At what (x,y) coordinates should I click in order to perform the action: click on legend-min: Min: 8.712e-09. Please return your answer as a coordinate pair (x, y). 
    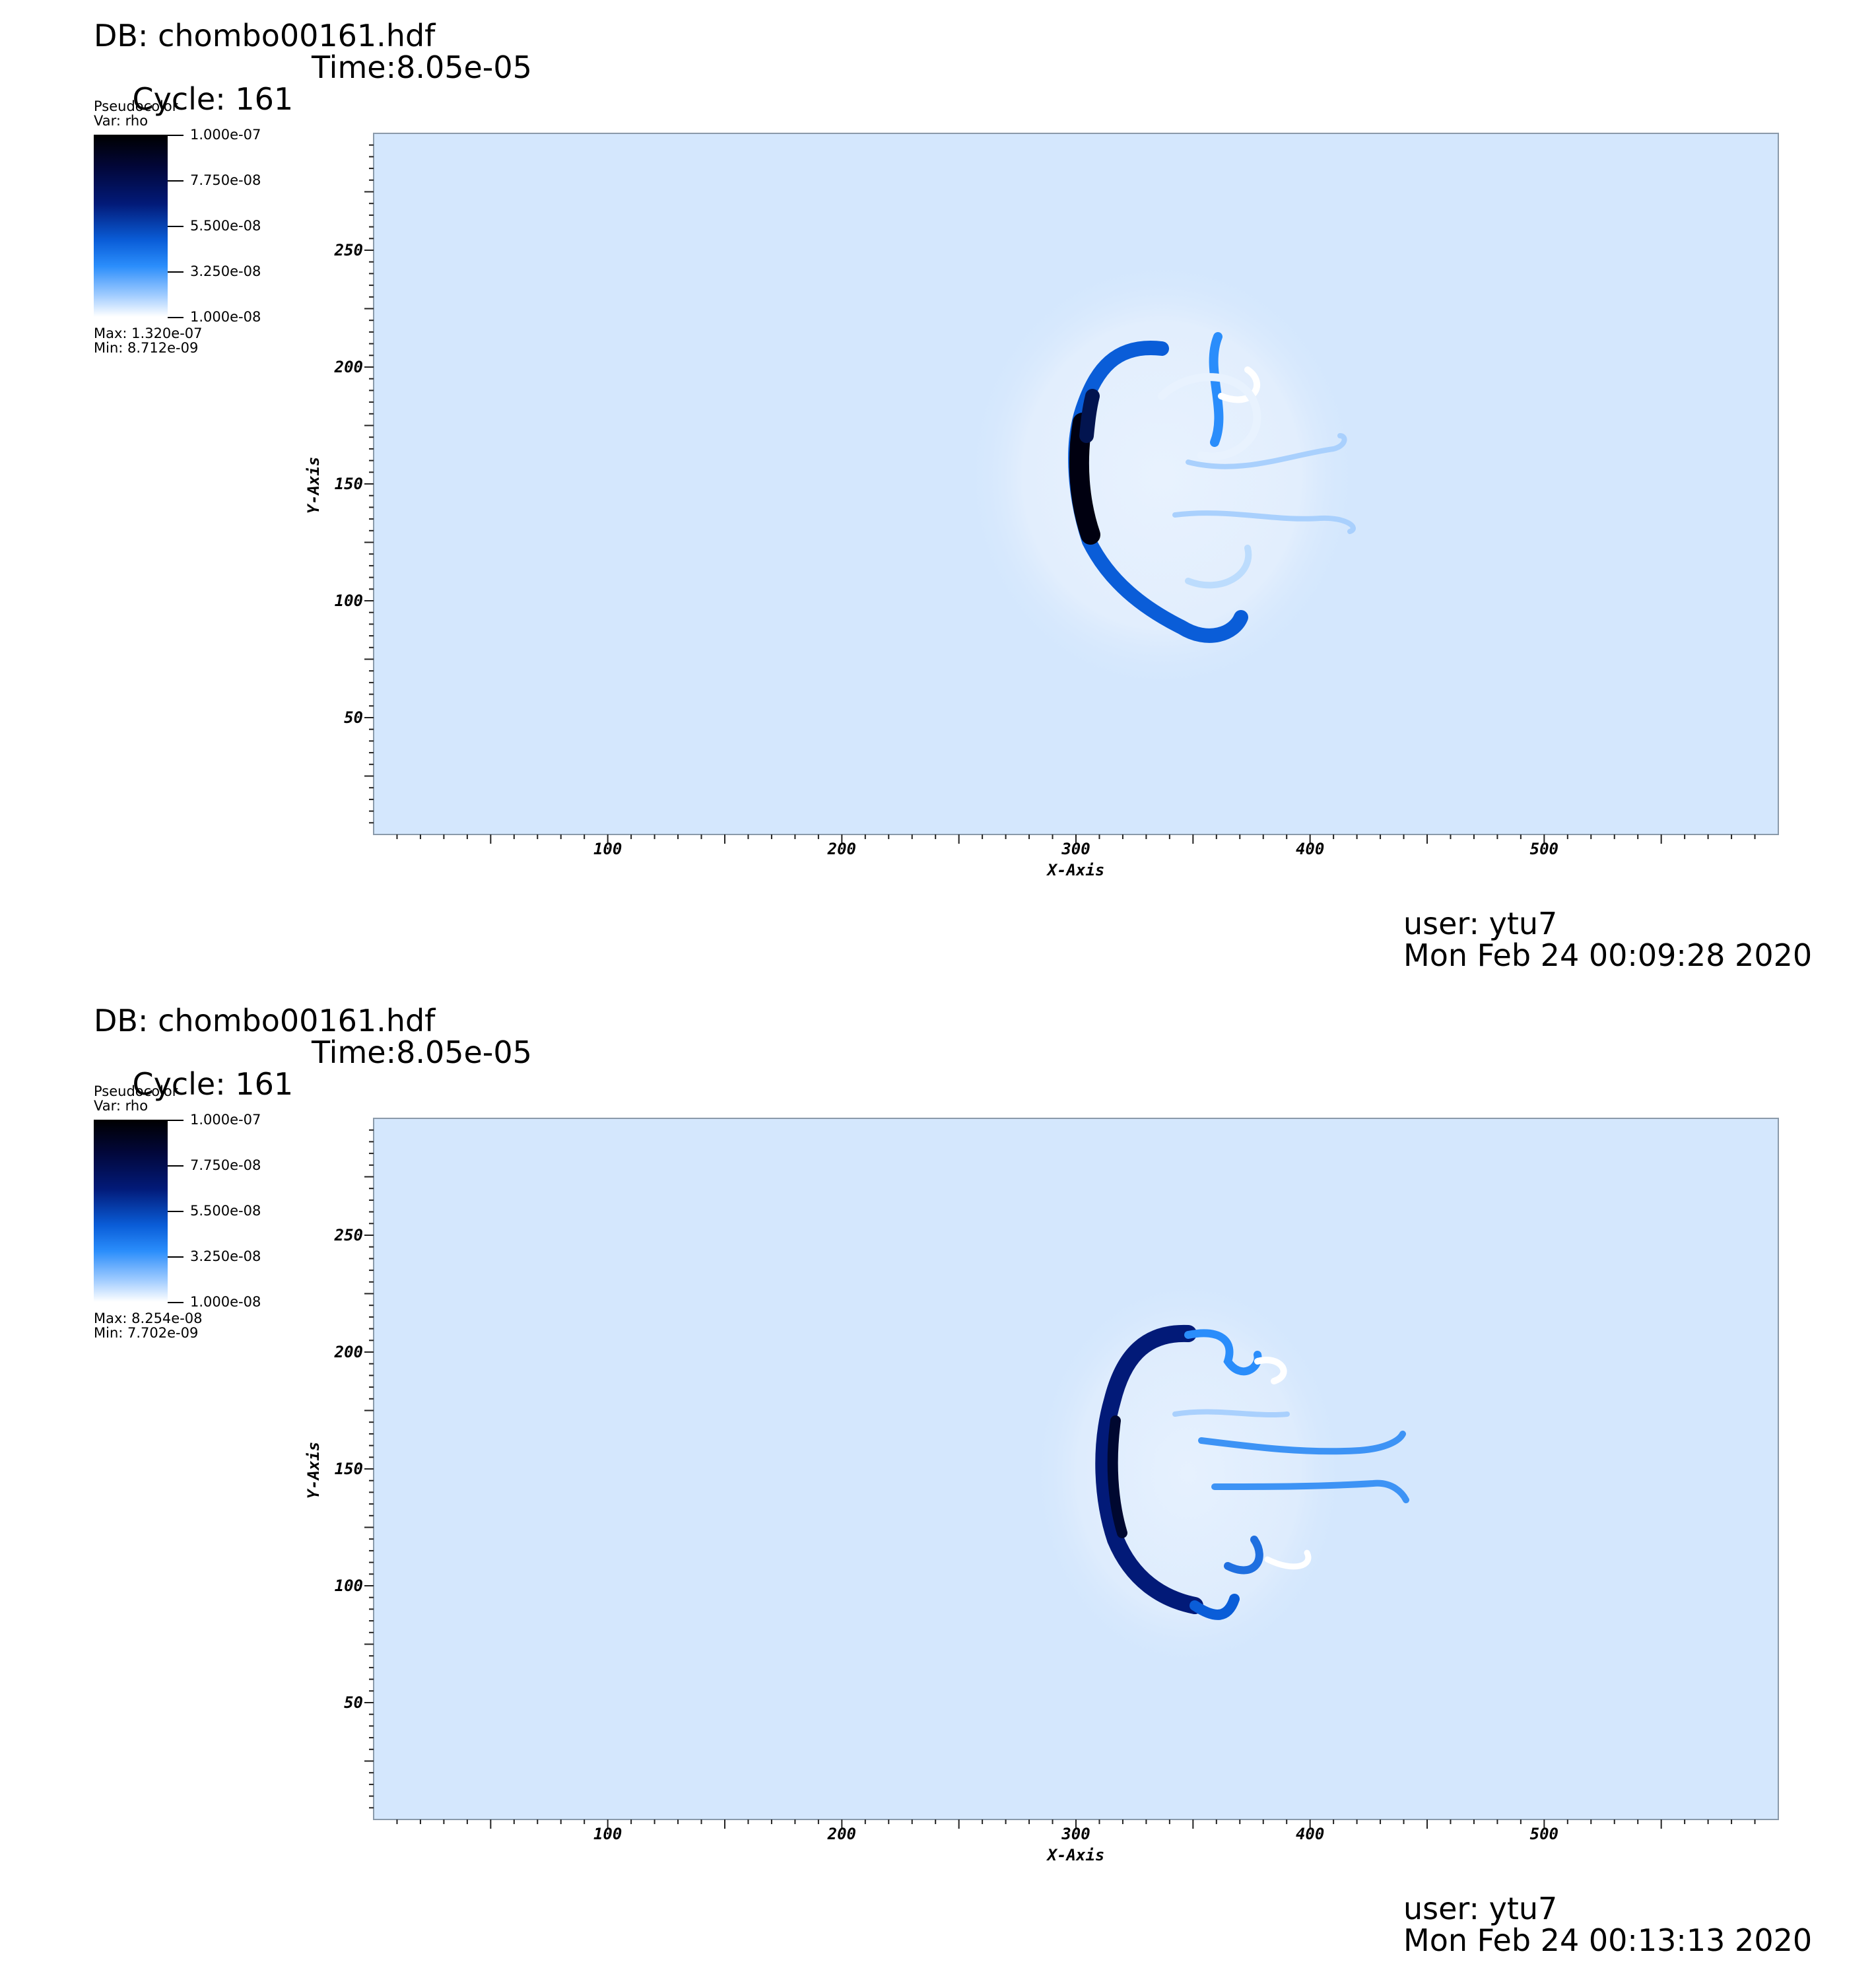
    Looking at the image, I should click on (146, 348).